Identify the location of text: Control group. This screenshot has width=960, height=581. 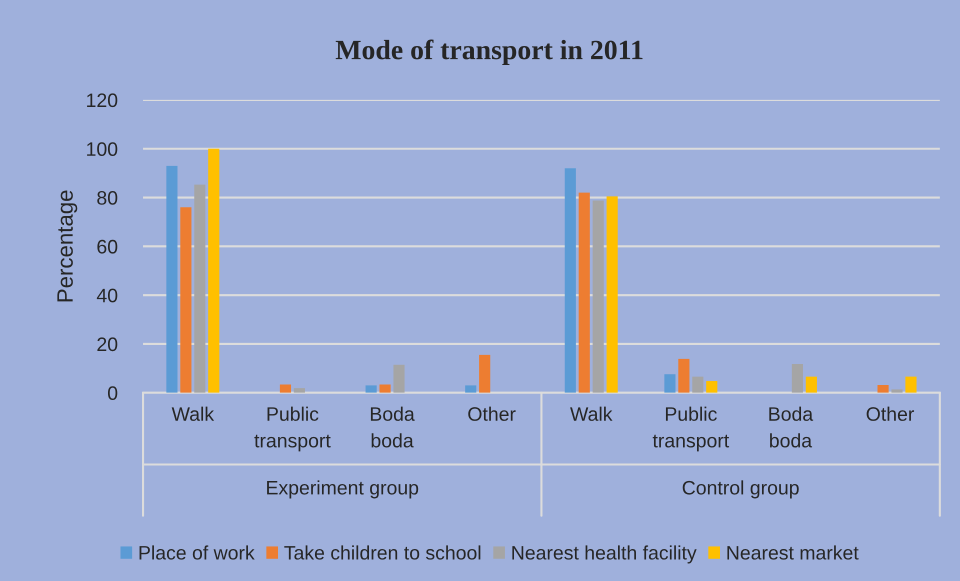
(740, 489).